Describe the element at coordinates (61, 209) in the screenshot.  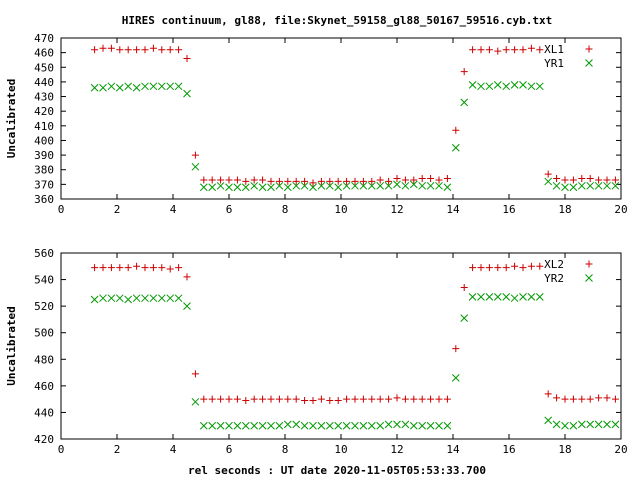
I see `x-tick-label: 0` at that location.